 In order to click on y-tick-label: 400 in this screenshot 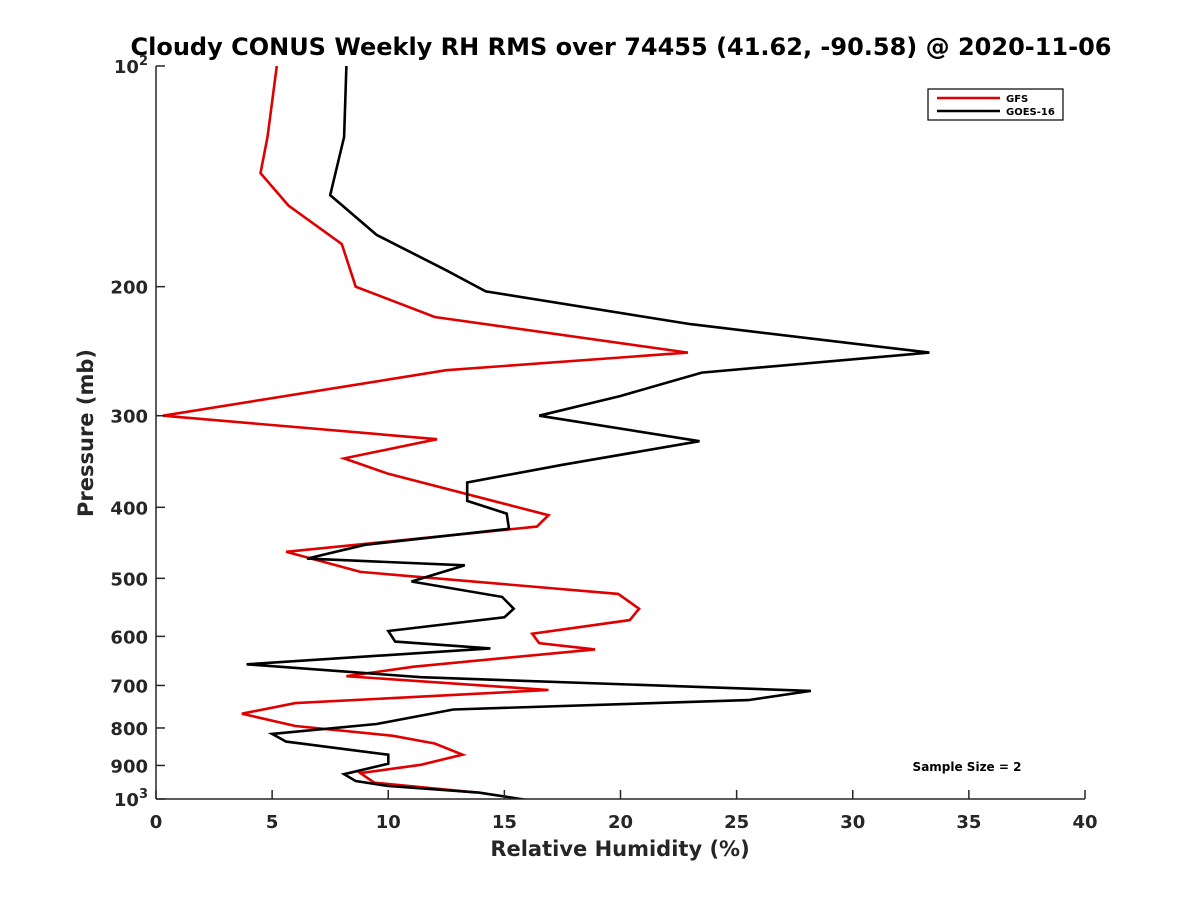, I will do `click(129, 508)`.